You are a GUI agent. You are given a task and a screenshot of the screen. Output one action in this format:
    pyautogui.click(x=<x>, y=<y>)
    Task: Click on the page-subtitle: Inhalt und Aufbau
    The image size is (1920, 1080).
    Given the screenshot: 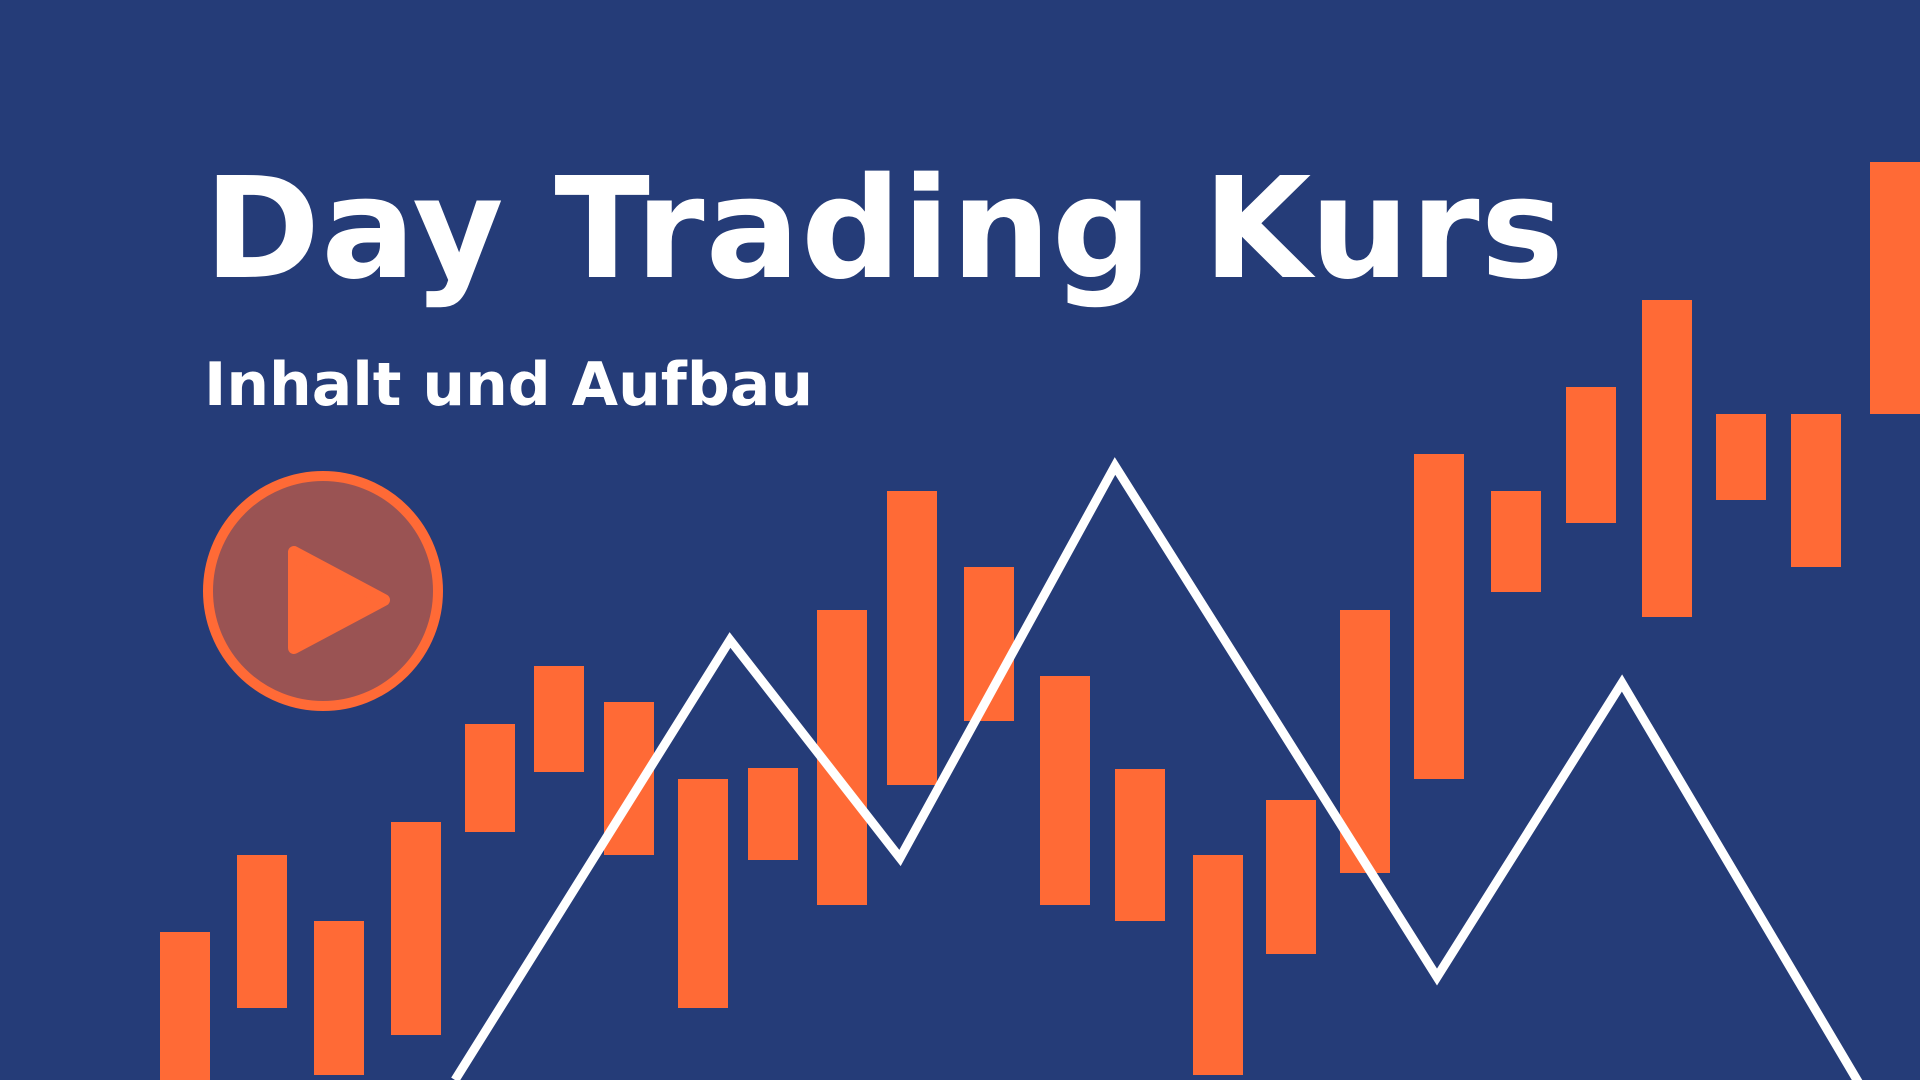 What is the action you would take?
    pyautogui.click(x=509, y=385)
    